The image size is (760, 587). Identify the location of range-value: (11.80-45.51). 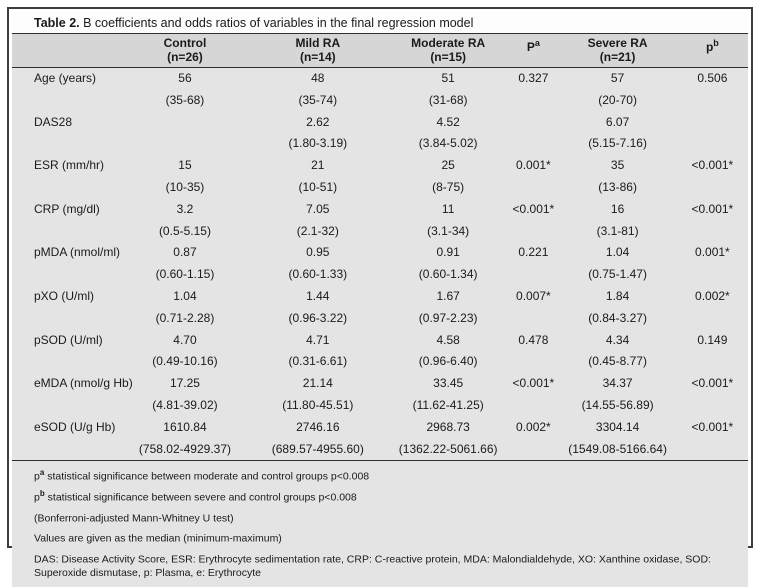
(318, 404).